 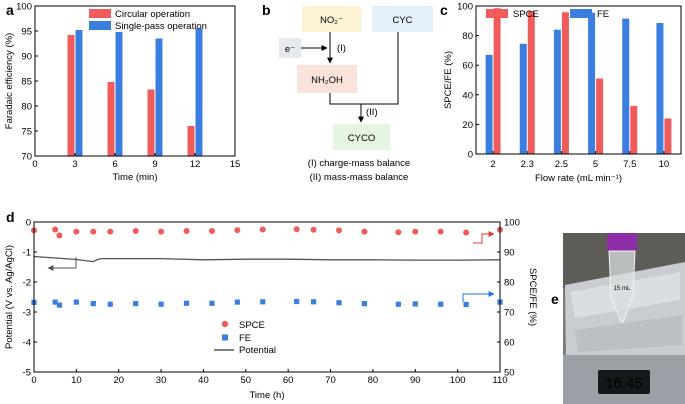 What do you see at coordinates (10, 10) in the screenshot?
I see `panel-label-a: a` at bounding box center [10, 10].